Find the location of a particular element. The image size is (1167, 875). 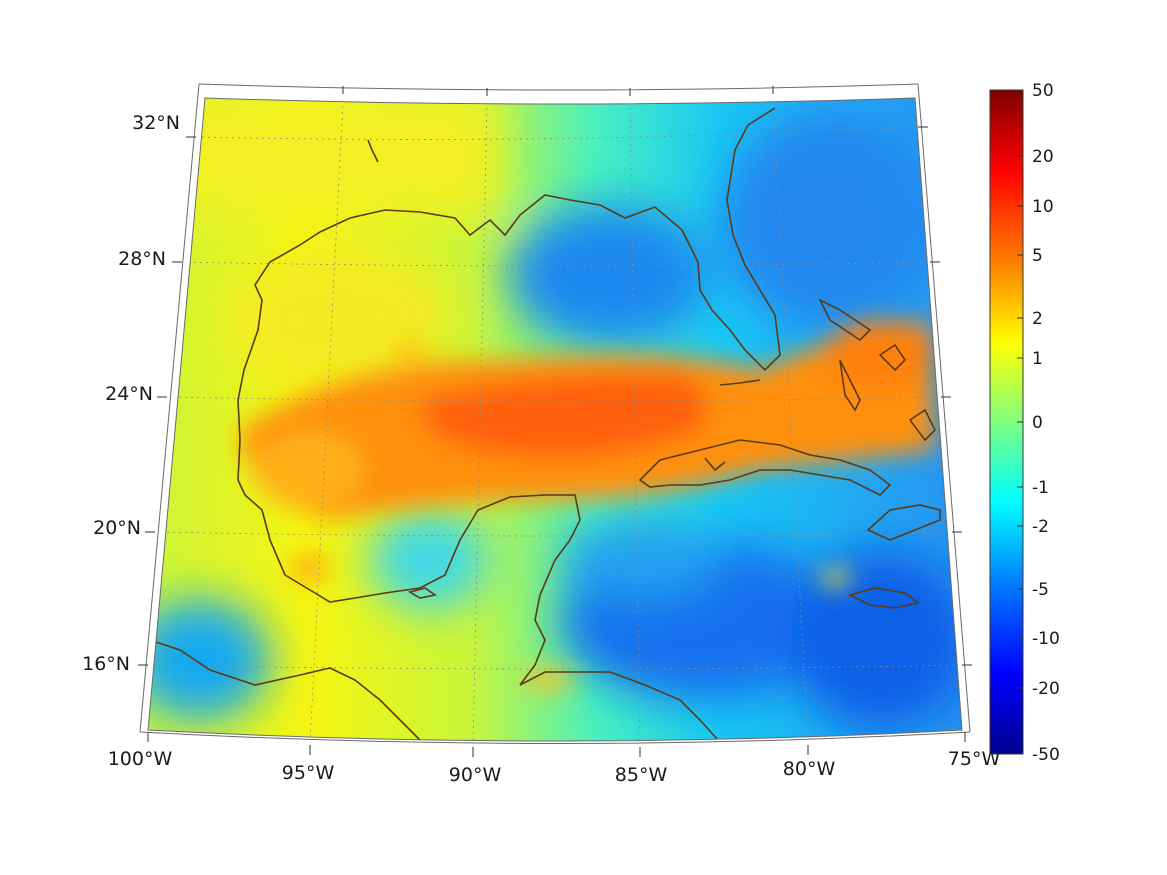

colorbar-tick-neg1: -1 is located at coordinates (1040, 488).